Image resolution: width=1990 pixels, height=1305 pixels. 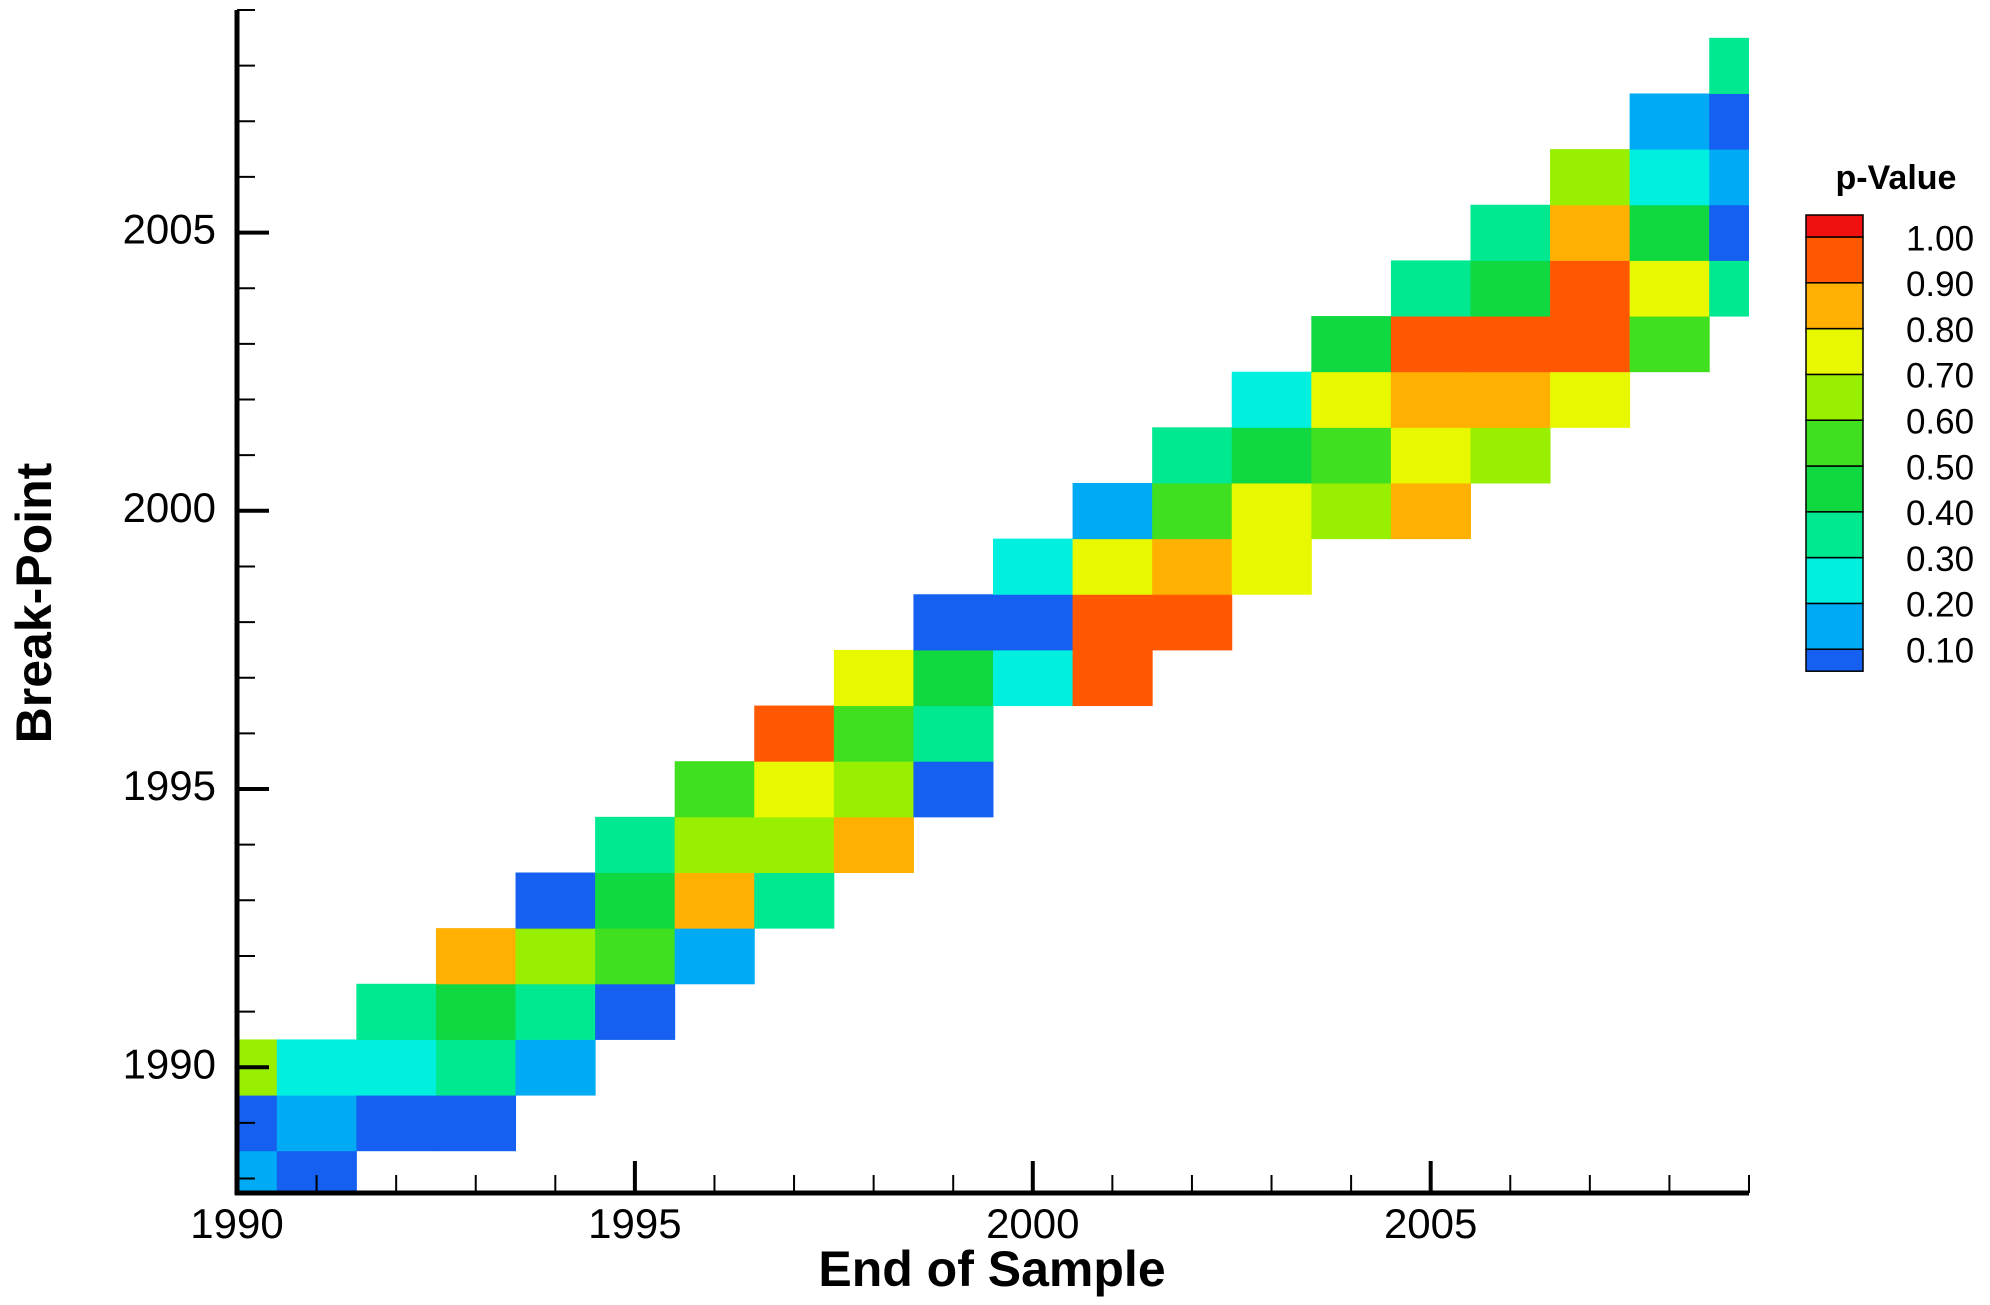 What do you see at coordinates (1032, 1223) in the screenshot?
I see `x-tick-label: 2000` at bounding box center [1032, 1223].